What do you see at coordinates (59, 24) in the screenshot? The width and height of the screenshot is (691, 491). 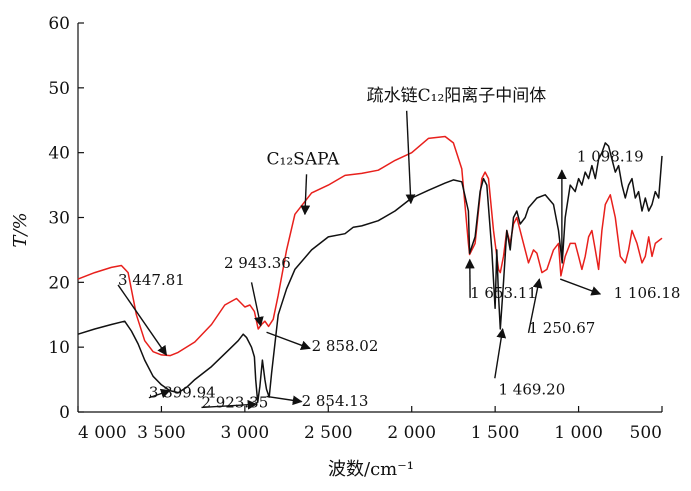 I see `y-tick-label: 60` at bounding box center [59, 24].